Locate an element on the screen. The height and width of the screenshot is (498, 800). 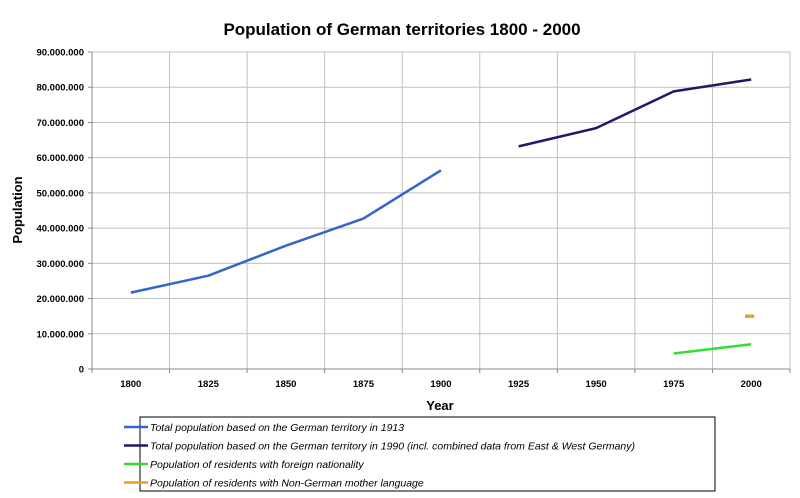
y-tick-label: 20.000.000 is located at coordinates (60, 299).